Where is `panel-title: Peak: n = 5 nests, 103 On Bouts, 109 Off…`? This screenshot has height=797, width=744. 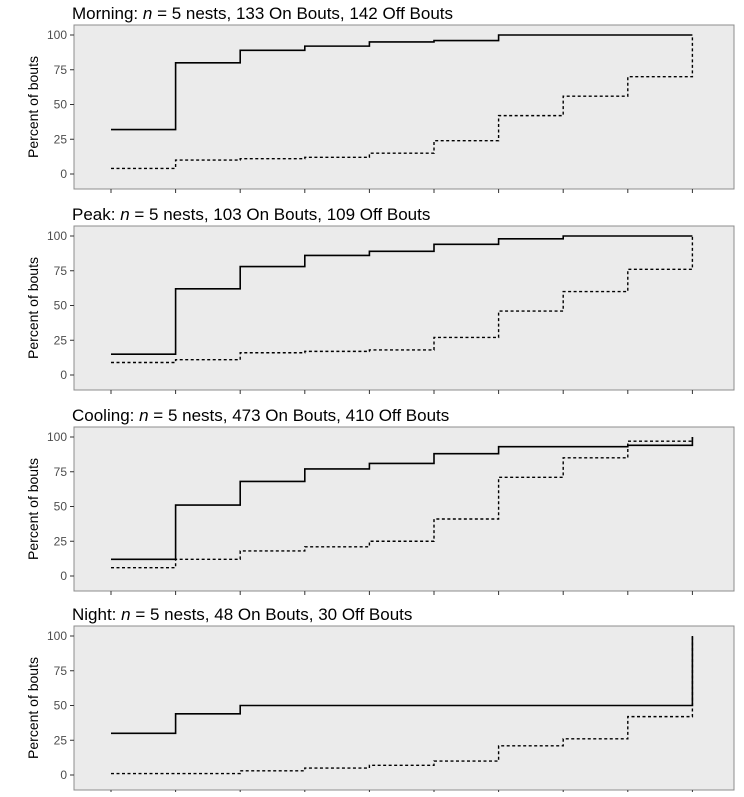
panel-title: Peak: n = 5 nests, 103 On Bouts, 109 Off… is located at coordinates (251, 214).